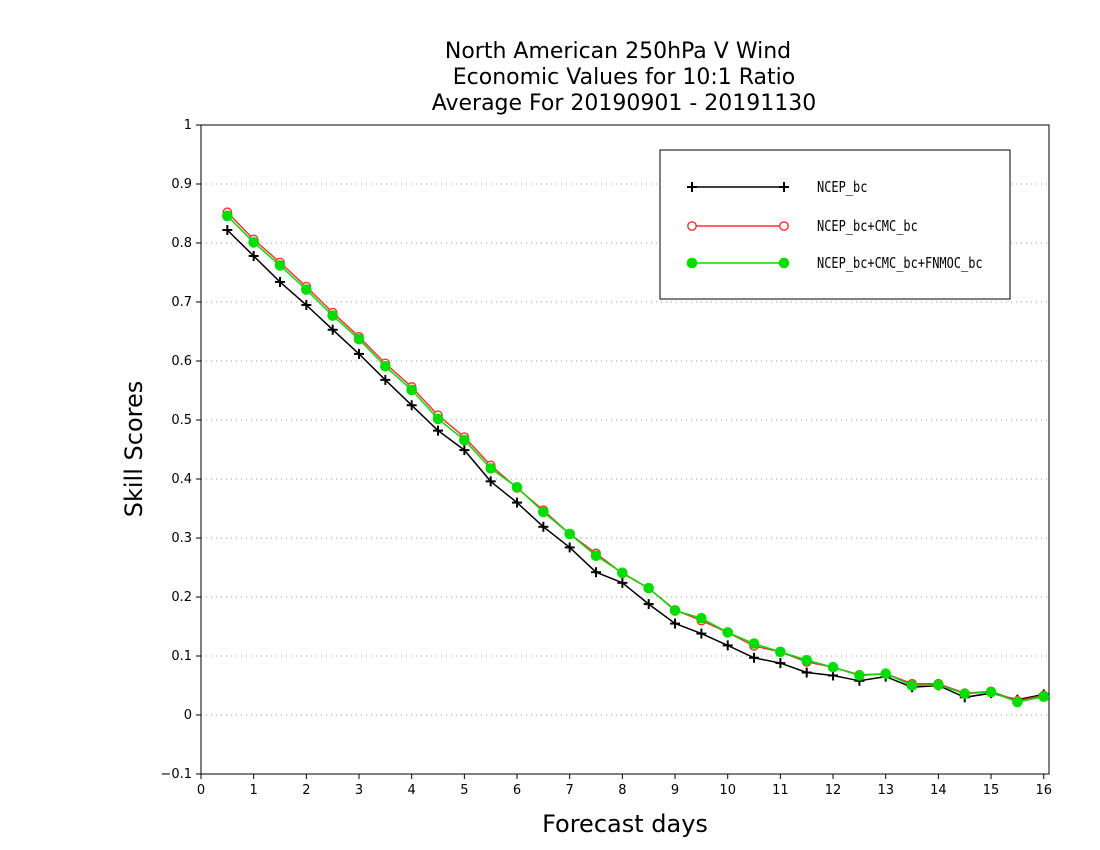 The width and height of the screenshot is (1100, 850). I want to click on y-tick-label: 0.1, so click(181, 656).